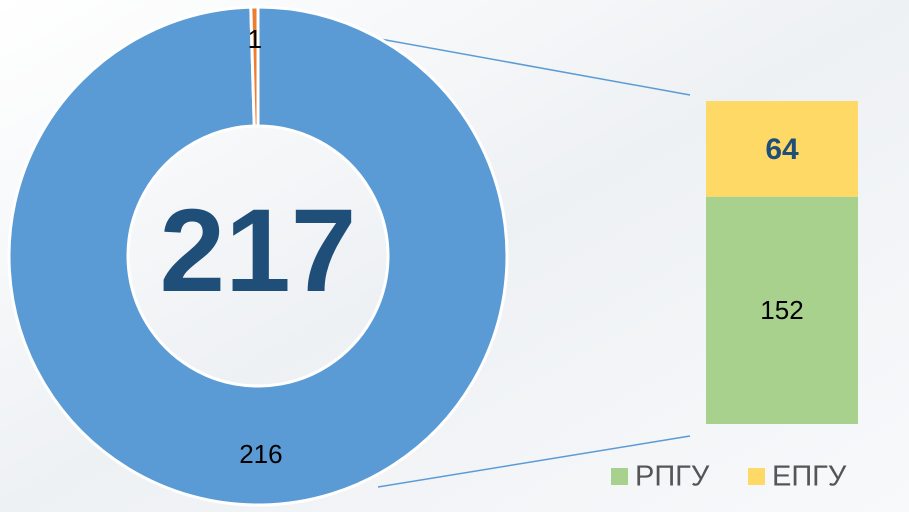  What do you see at coordinates (258, 251) in the screenshot?
I see `total-label: 217` at bounding box center [258, 251].